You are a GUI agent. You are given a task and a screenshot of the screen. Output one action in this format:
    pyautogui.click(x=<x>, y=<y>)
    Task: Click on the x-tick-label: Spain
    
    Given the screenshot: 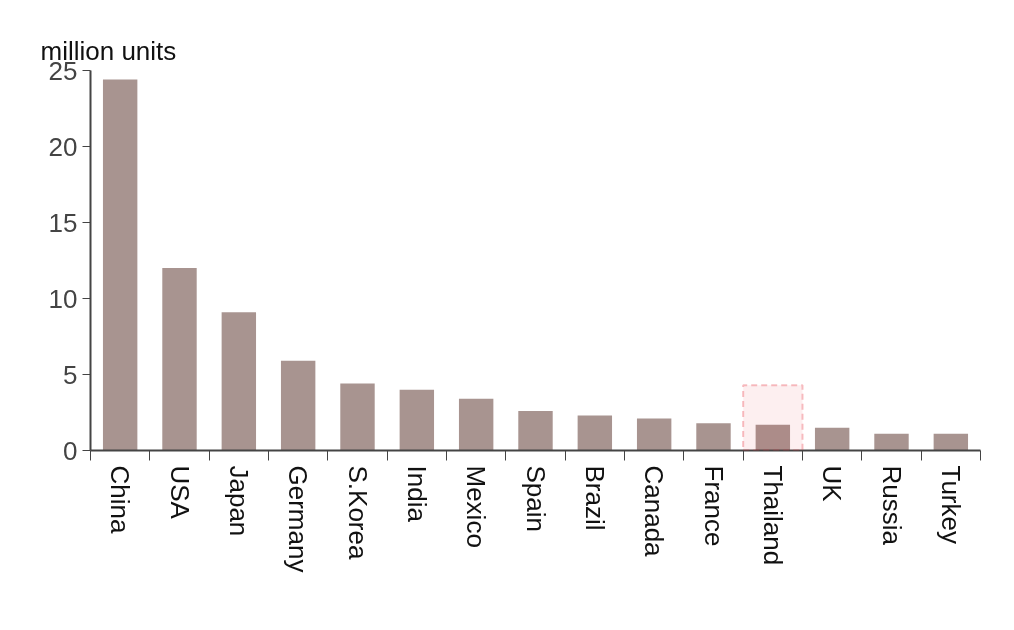 What is the action you would take?
    pyautogui.click(x=535, y=498)
    